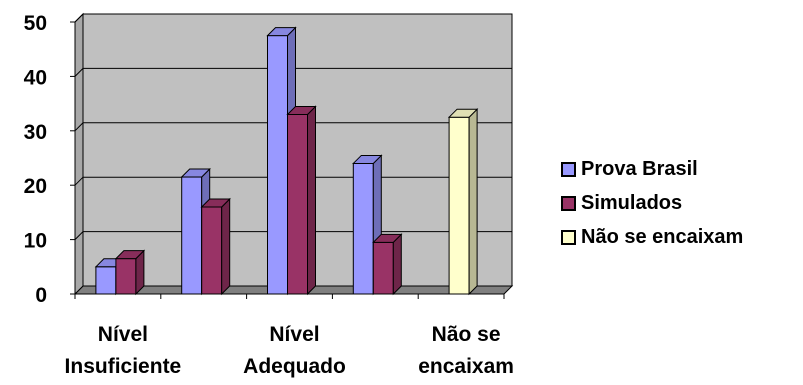  What do you see at coordinates (639, 168) in the screenshot?
I see `legend-label: Prova Brasil` at bounding box center [639, 168].